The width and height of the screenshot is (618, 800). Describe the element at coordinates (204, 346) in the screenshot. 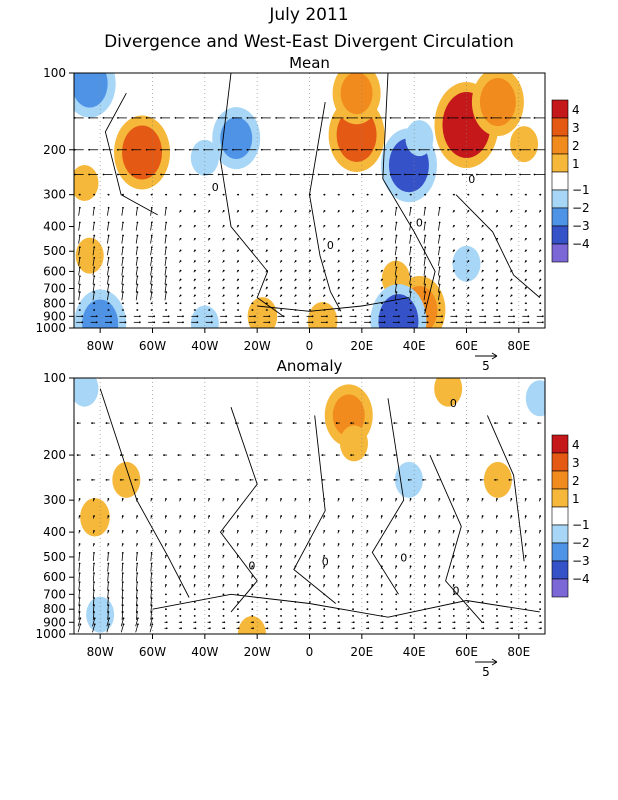

I see `x-tick-label: 40W` at that location.